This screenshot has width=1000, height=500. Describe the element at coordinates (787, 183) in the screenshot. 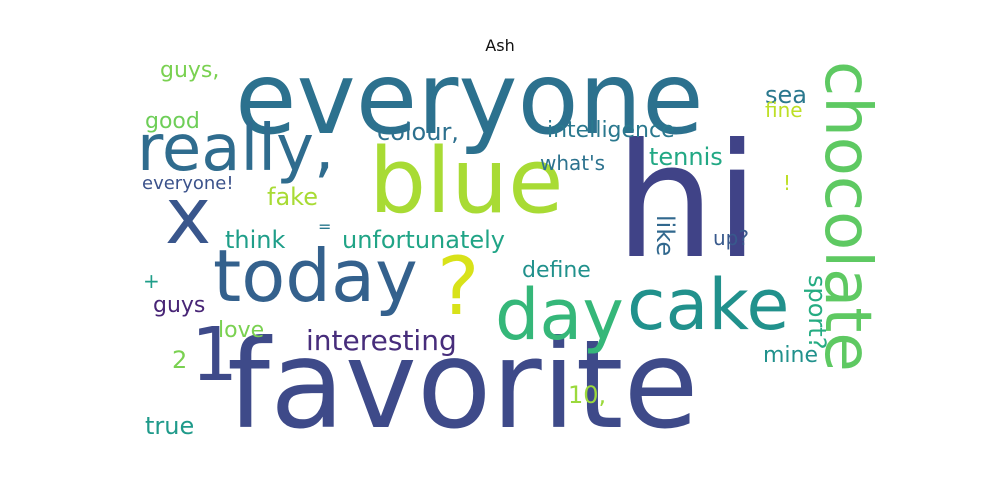

I see `word-exclamation: !` at that location.